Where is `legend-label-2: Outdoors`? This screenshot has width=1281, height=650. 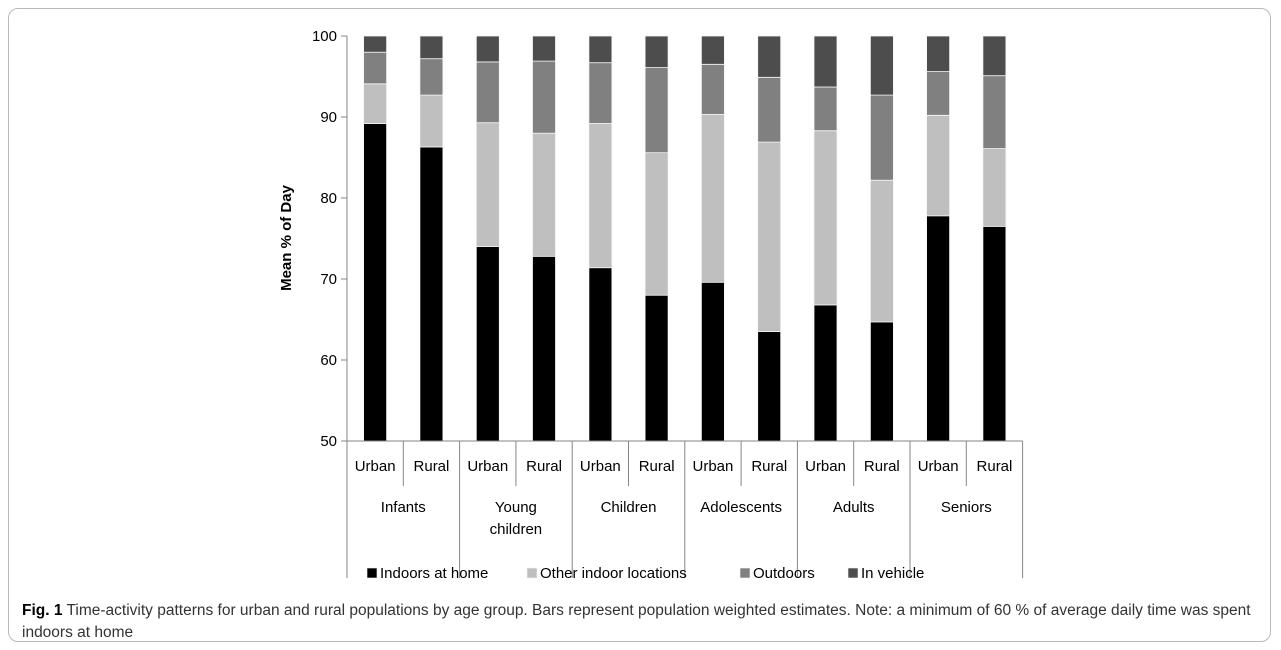
legend-label-2: Outdoors is located at coordinates (784, 573).